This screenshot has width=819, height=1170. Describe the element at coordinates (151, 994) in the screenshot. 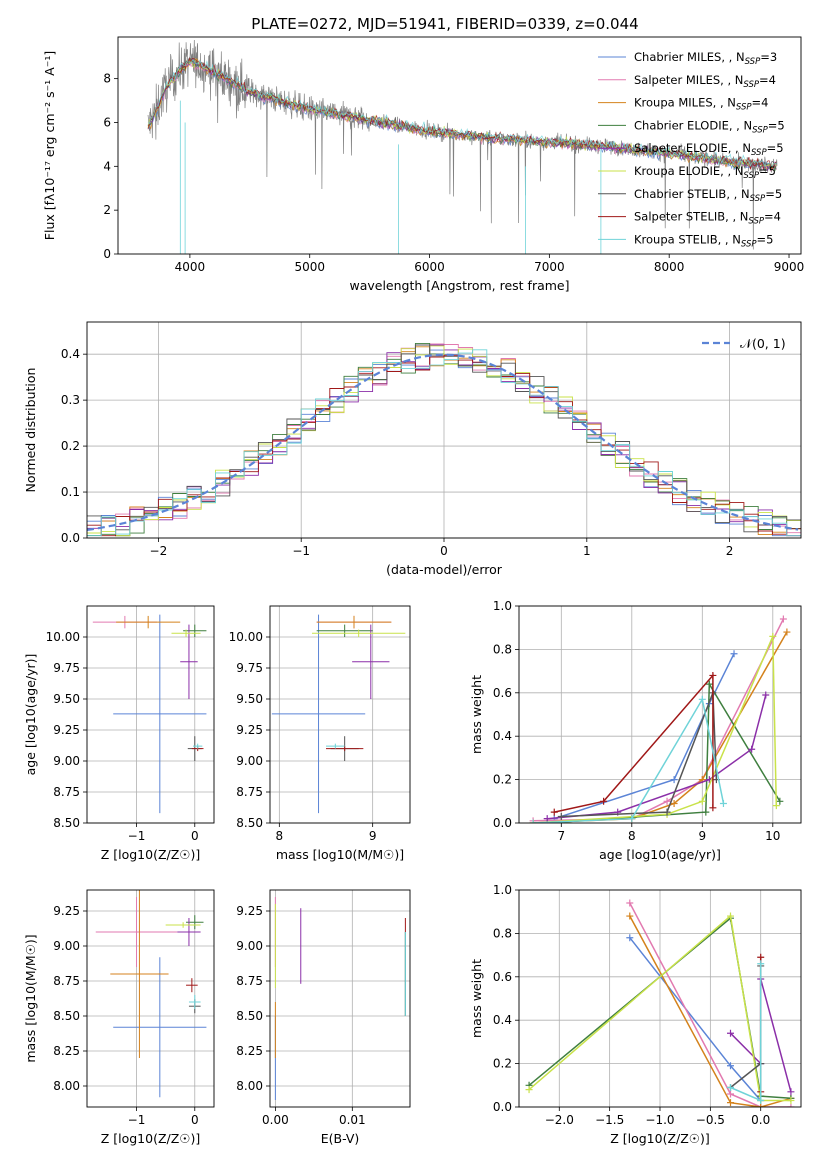

I see `plot-area-mass-vs-z` at that location.